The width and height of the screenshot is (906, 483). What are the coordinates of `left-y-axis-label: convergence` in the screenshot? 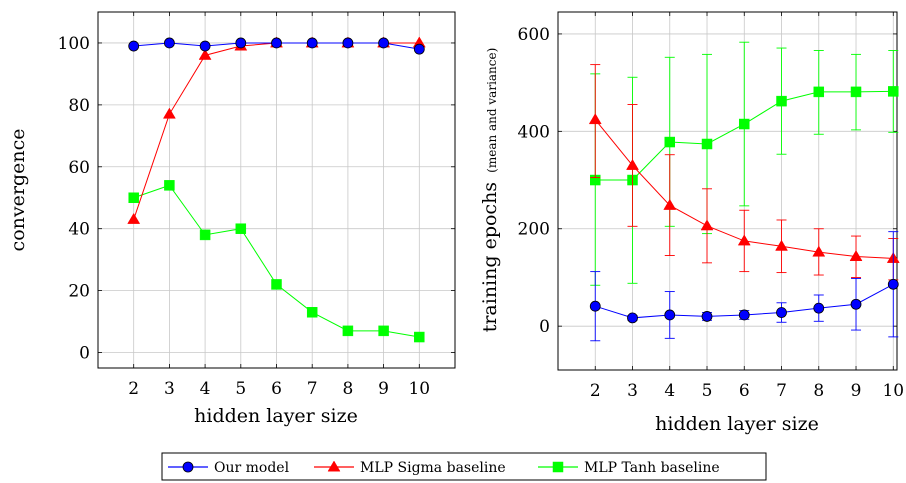 It's located at (18, 190).